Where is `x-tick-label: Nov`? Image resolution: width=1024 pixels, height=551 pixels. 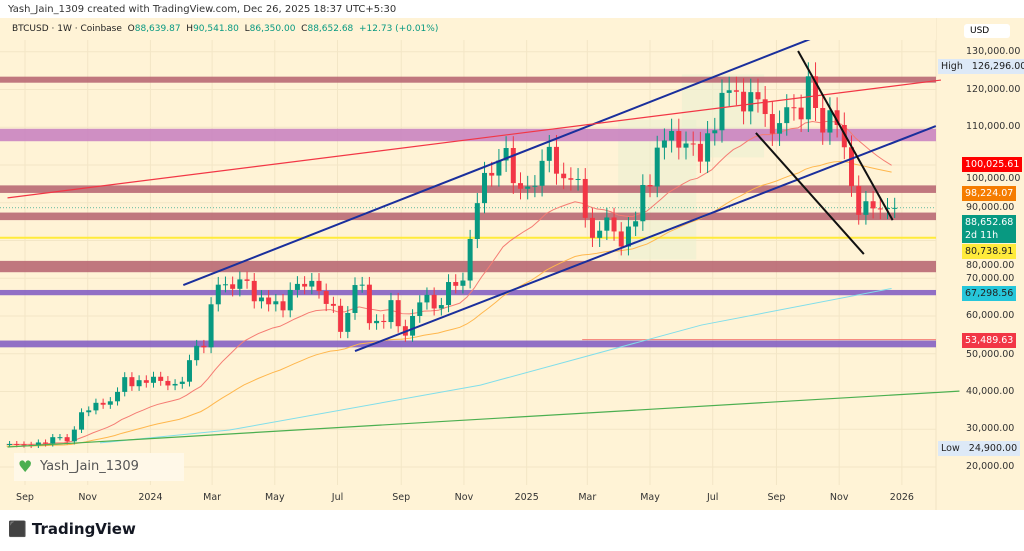
x-tick-label: Nov is located at coordinates (87, 497).